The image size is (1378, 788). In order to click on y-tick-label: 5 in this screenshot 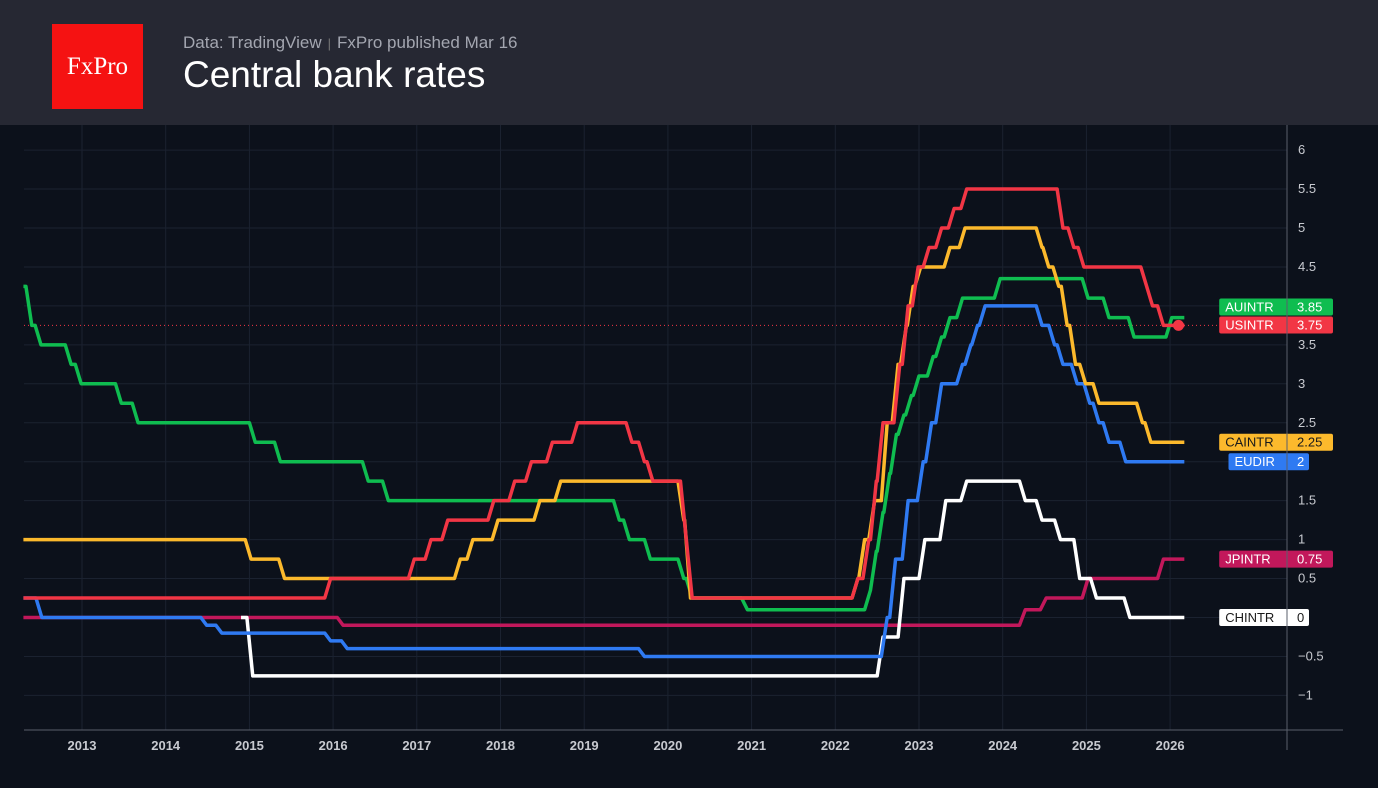, I will do `click(1301, 227)`.